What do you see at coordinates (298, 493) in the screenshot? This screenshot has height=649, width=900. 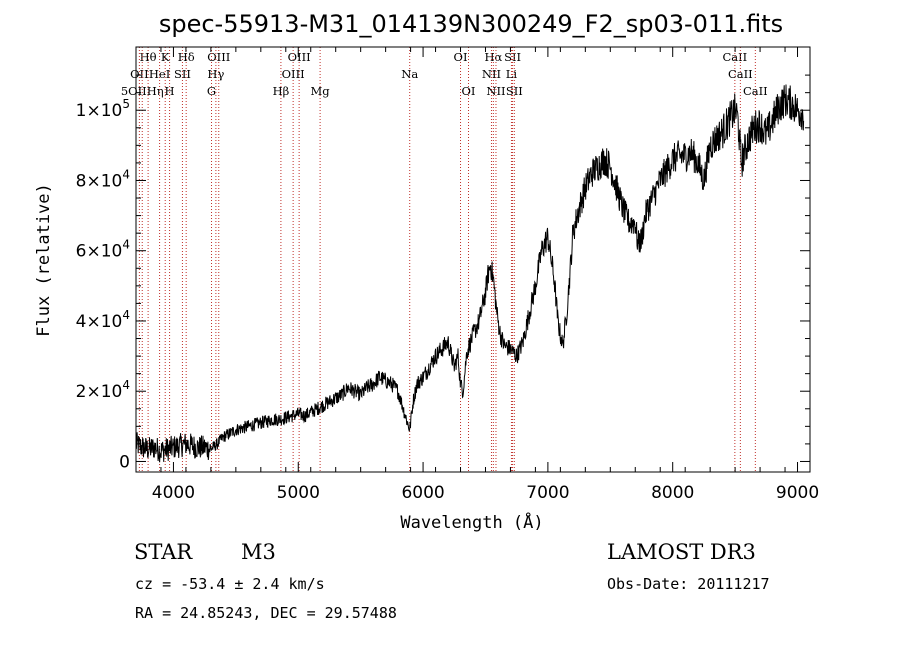 I see `x-tick-label: 5000` at bounding box center [298, 493].